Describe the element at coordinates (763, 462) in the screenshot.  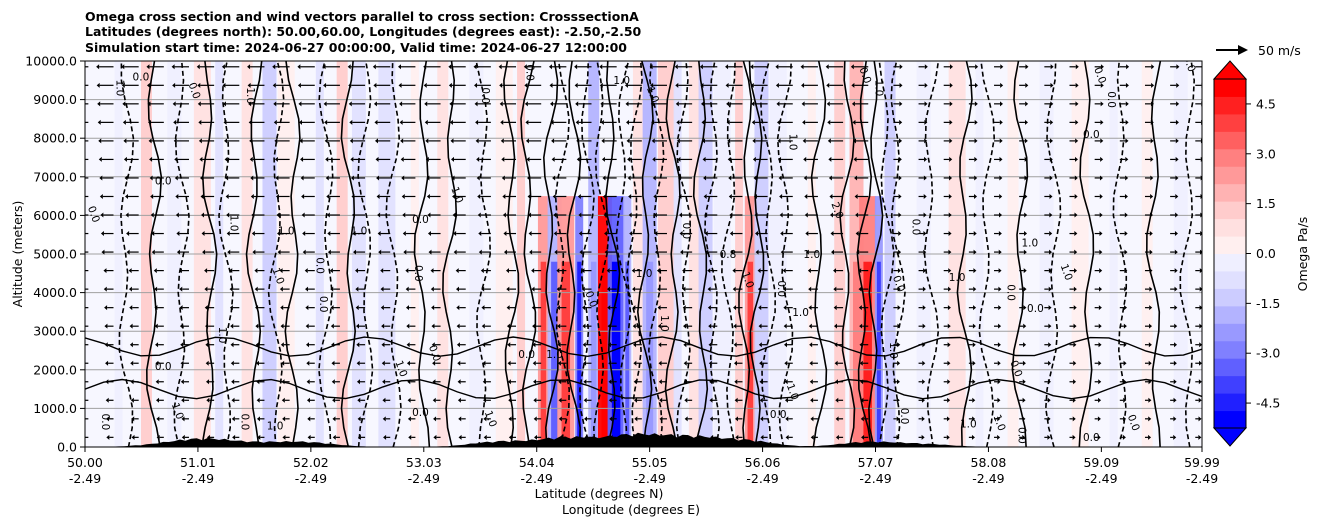
I see `x-tick-label-lat: 56.06` at that location.